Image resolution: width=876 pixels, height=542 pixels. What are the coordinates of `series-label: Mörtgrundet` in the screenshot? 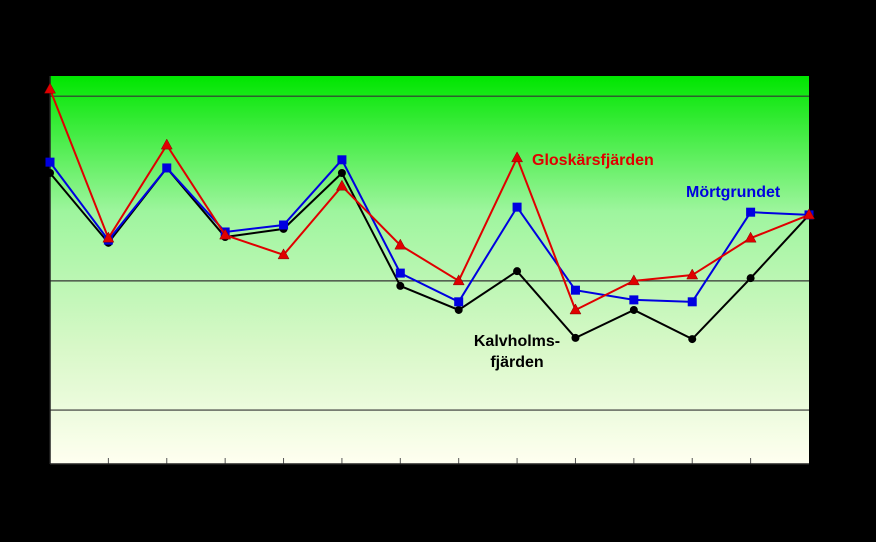 It's located at (733, 192).